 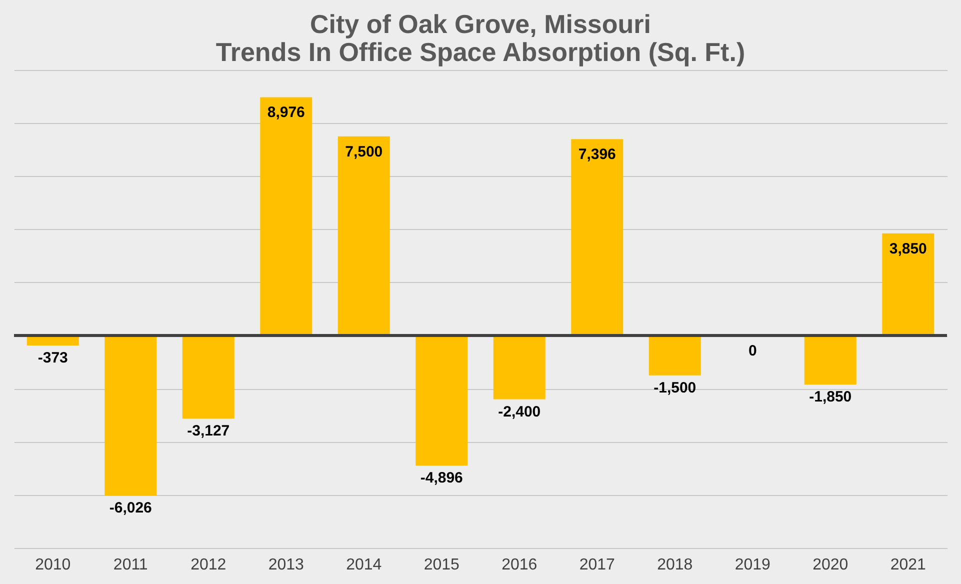 What do you see at coordinates (130, 508) in the screenshot?
I see `data-label: -6,026` at bounding box center [130, 508].